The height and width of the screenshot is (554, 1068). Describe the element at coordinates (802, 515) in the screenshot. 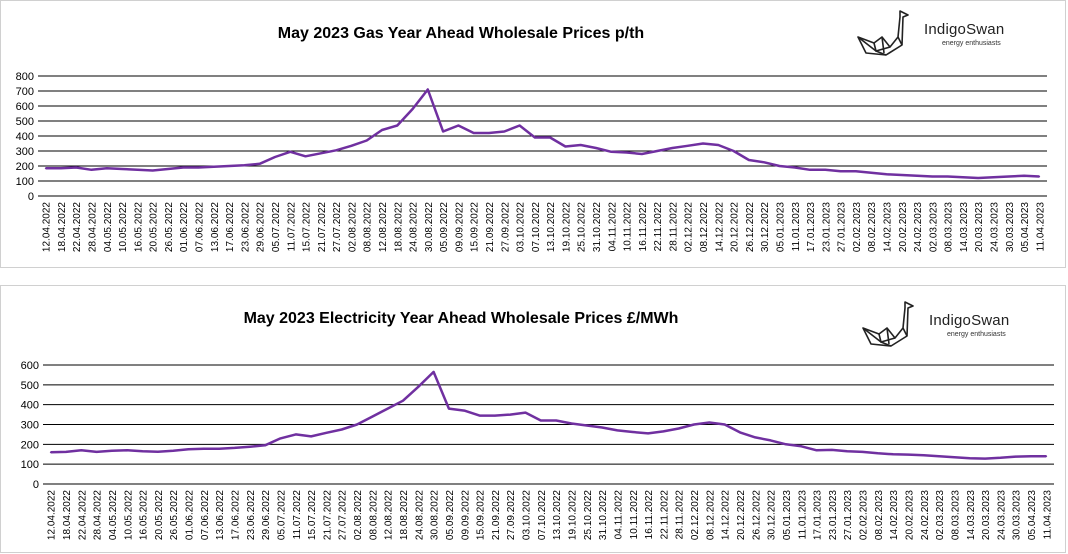

I see `x-tick-label: 11.01.2023` at that location.